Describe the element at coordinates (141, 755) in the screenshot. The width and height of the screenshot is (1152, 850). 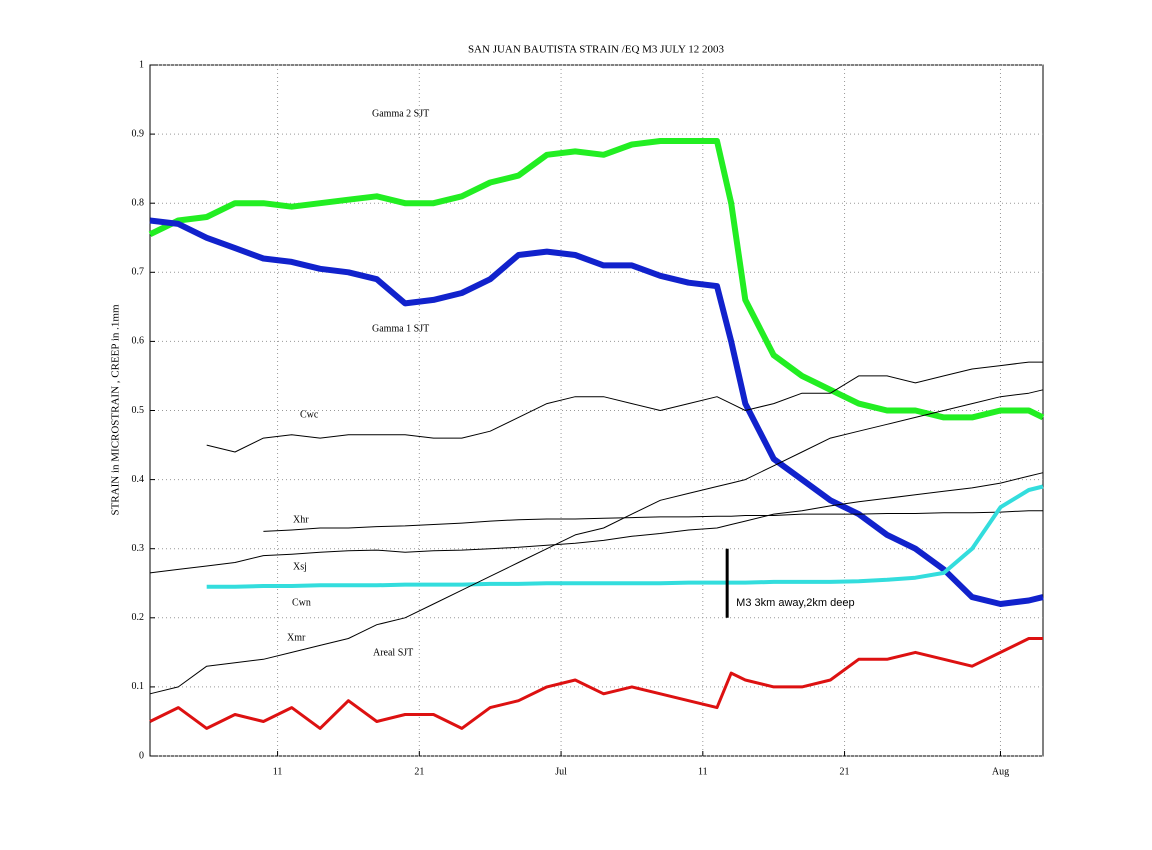
I see `y-tick-label: 0` at that location.